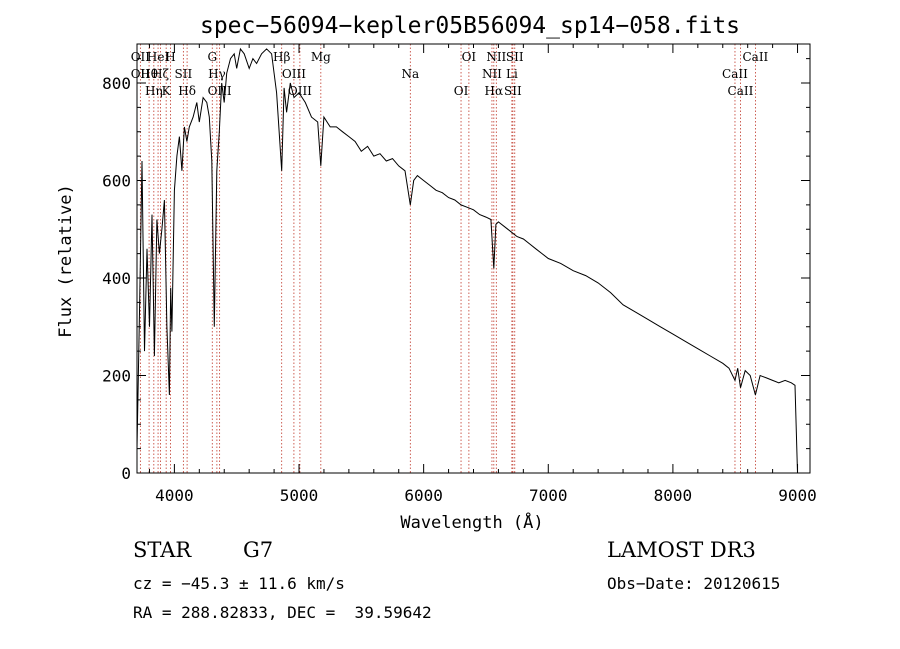 This screenshot has width=900, height=649. What do you see at coordinates (167, 91) in the screenshot?
I see `spectral-line-label: K` at bounding box center [167, 91].